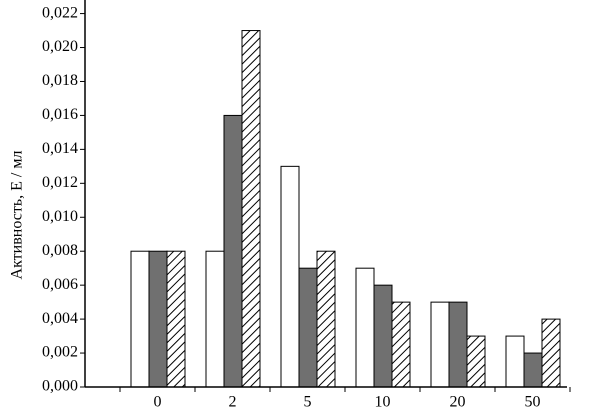 The width and height of the screenshot is (604, 411). Describe the element at coordinates (60, 216) in the screenshot. I see `y-tick-label: 0,010` at that location.